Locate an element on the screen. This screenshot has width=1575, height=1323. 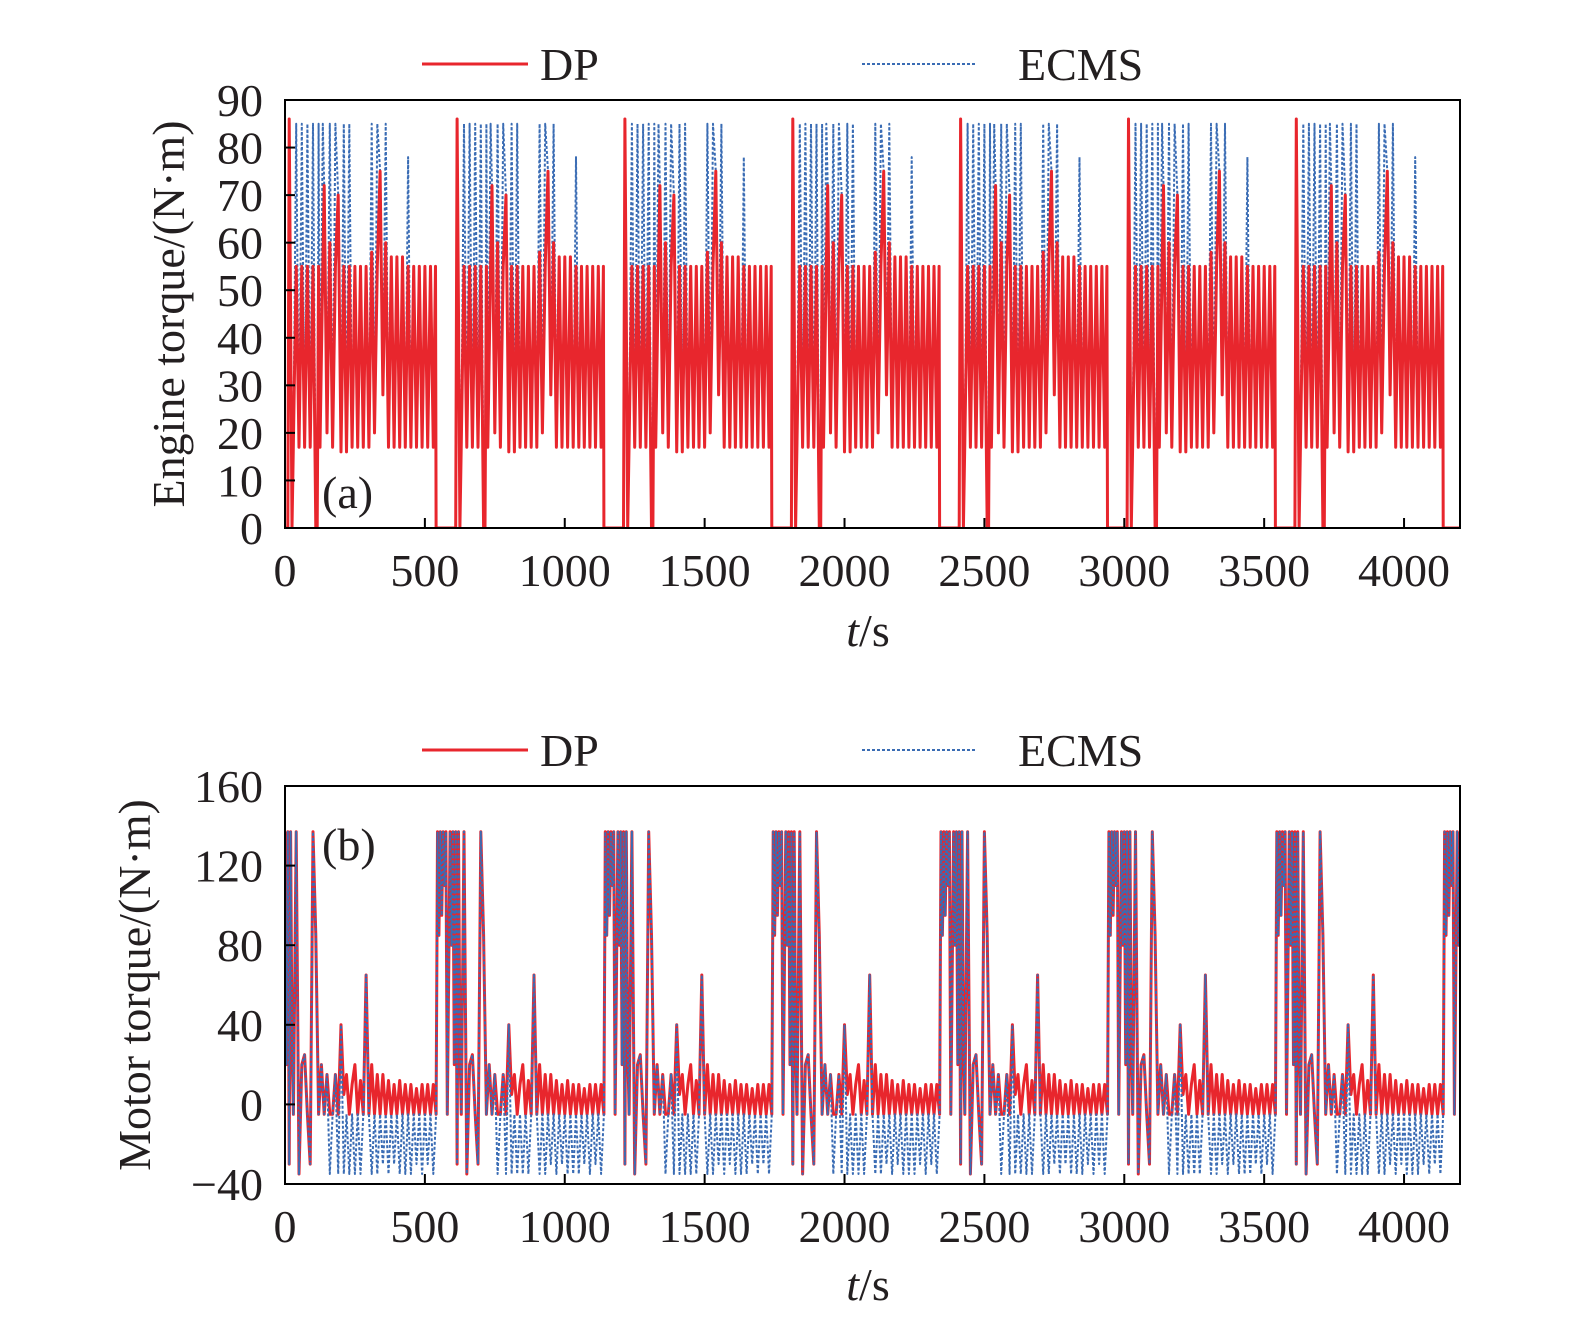
chart-b-panel-label: (b) is located at coordinates (349, 844).